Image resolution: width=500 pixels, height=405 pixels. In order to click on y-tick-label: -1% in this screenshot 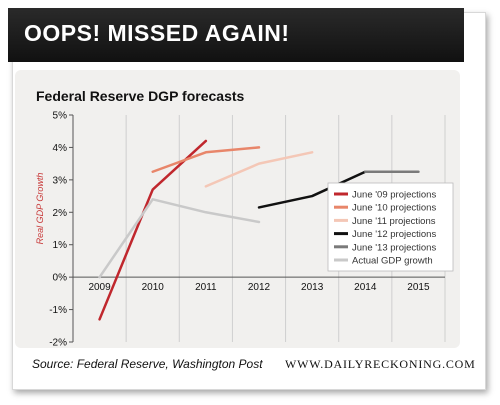, I will do `click(58, 310)`.